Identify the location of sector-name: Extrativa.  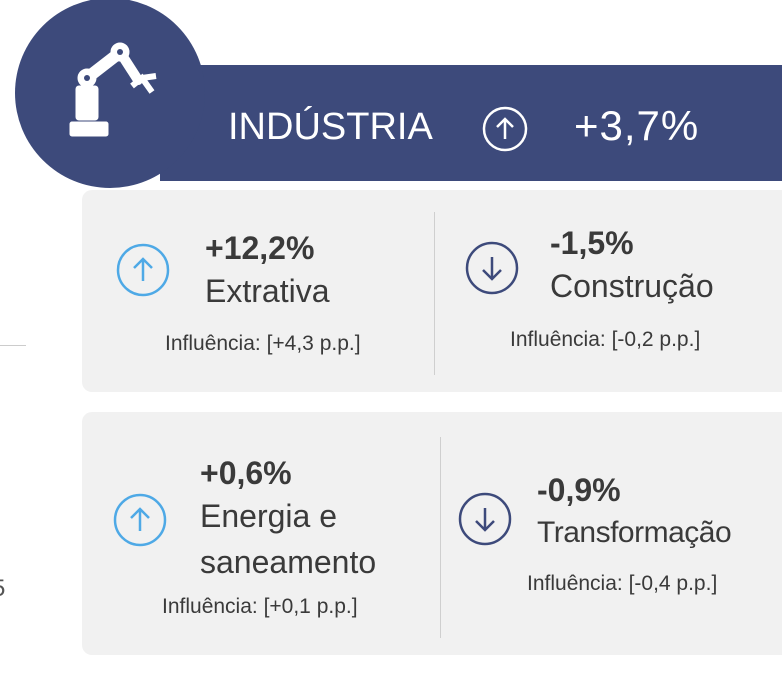
(267, 291).